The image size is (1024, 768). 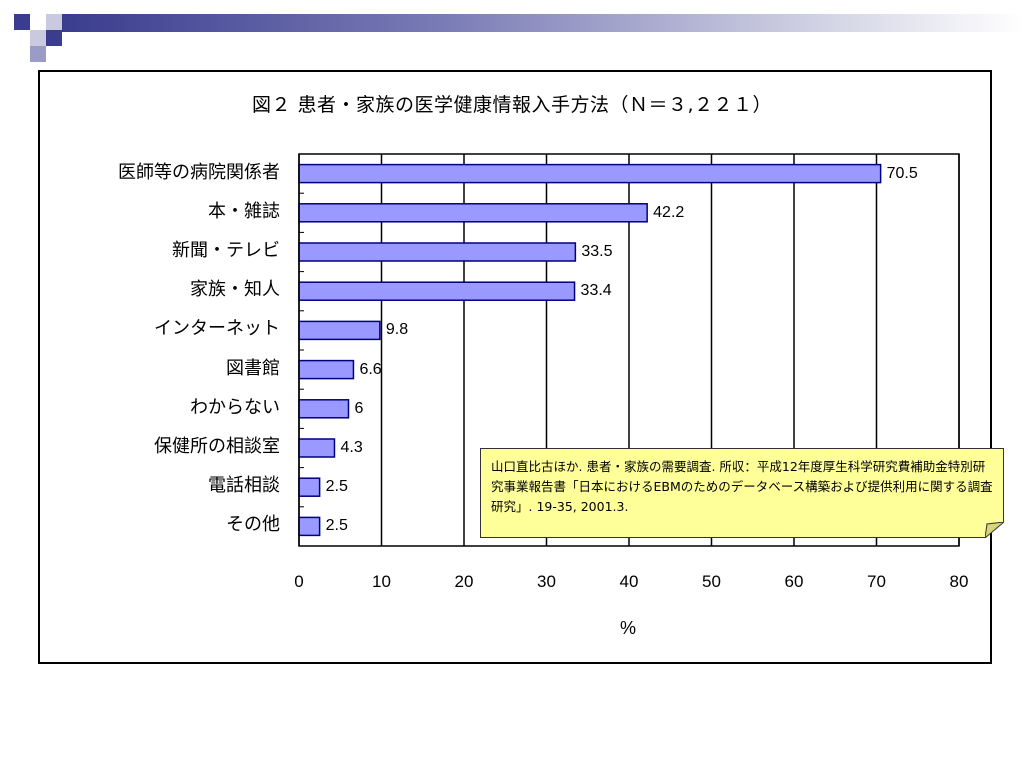 What do you see at coordinates (351, 447) in the screenshot?
I see `data-label: 4.3` at bounding box center [351, 447].